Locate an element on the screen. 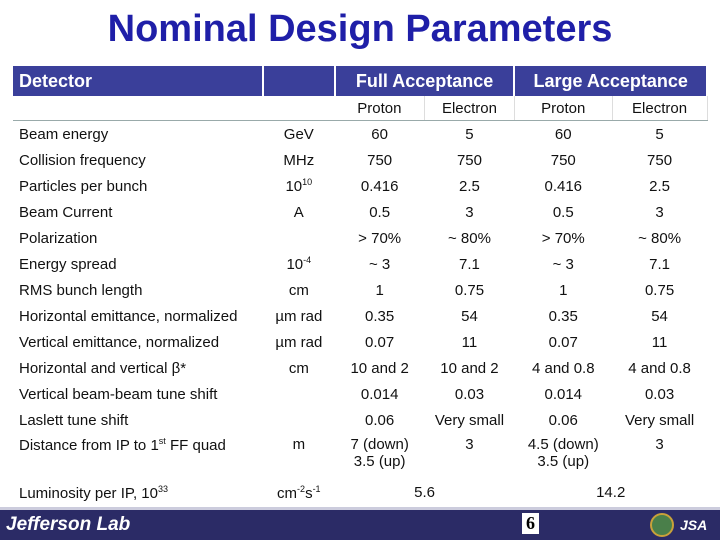 The width and height of the screenshot is (720, 540). cell-value: 5 is located at coordinates (659, 134).